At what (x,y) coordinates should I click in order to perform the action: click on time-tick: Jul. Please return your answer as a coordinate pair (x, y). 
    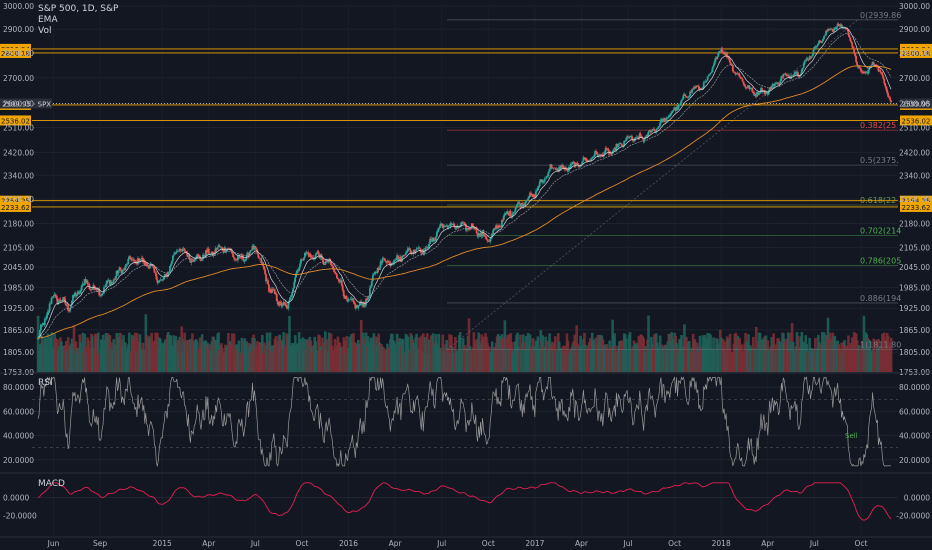
    Looking at the image, I should click on (628, 543).